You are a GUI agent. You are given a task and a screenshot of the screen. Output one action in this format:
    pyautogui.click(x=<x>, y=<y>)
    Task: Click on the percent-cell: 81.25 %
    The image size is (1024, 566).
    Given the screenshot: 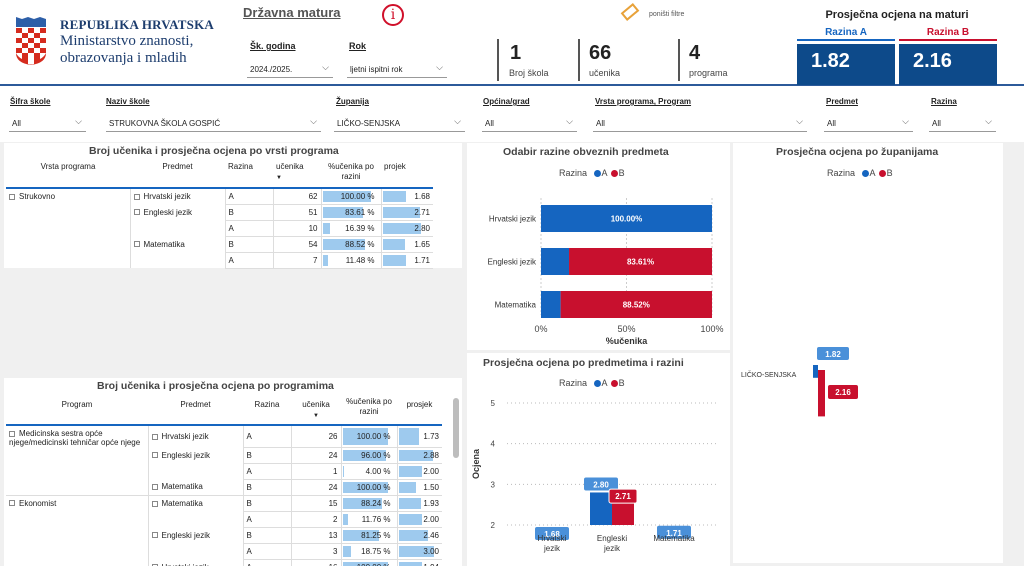 What is the action you would take?
    pyautogui.click(x=368, y=535)
    